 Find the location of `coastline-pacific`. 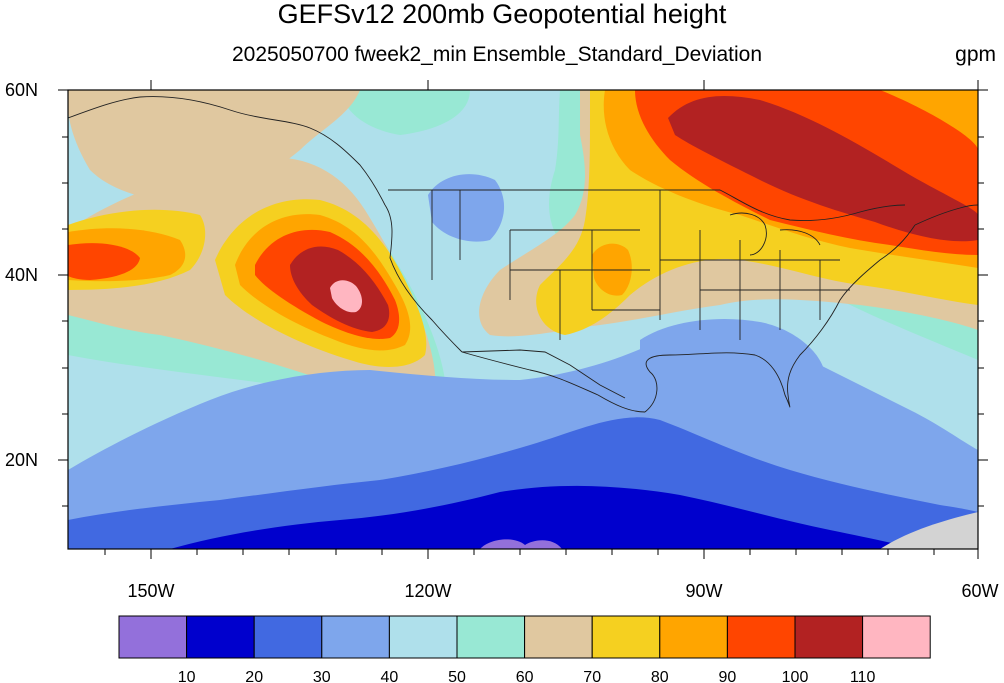

coastline-pacific is located at coordinates (423, 278).